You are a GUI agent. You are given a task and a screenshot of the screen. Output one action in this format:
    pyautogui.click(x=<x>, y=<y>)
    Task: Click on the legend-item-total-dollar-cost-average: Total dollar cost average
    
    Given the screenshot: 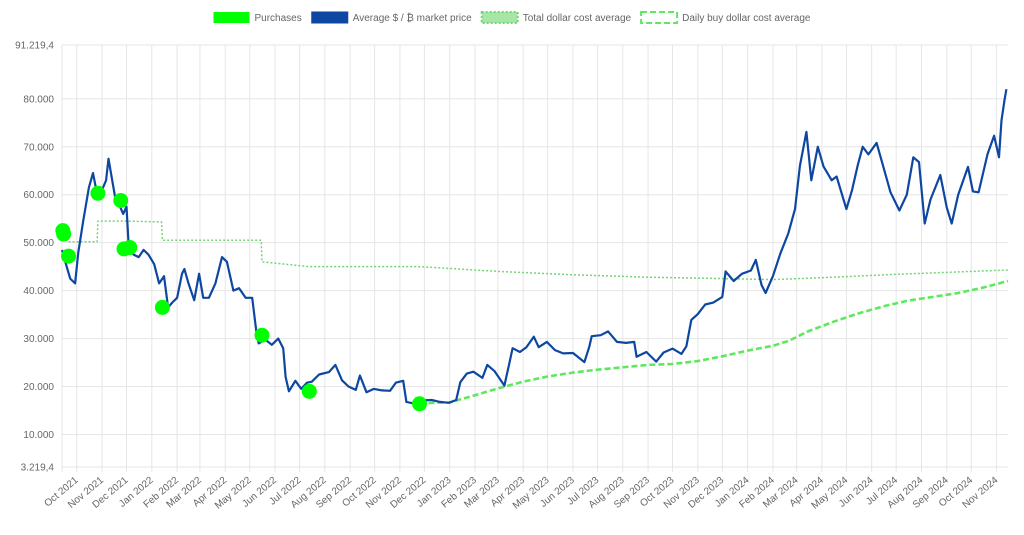 What is the action you would take?
    pyautogui.click(x=556, y=17)
    